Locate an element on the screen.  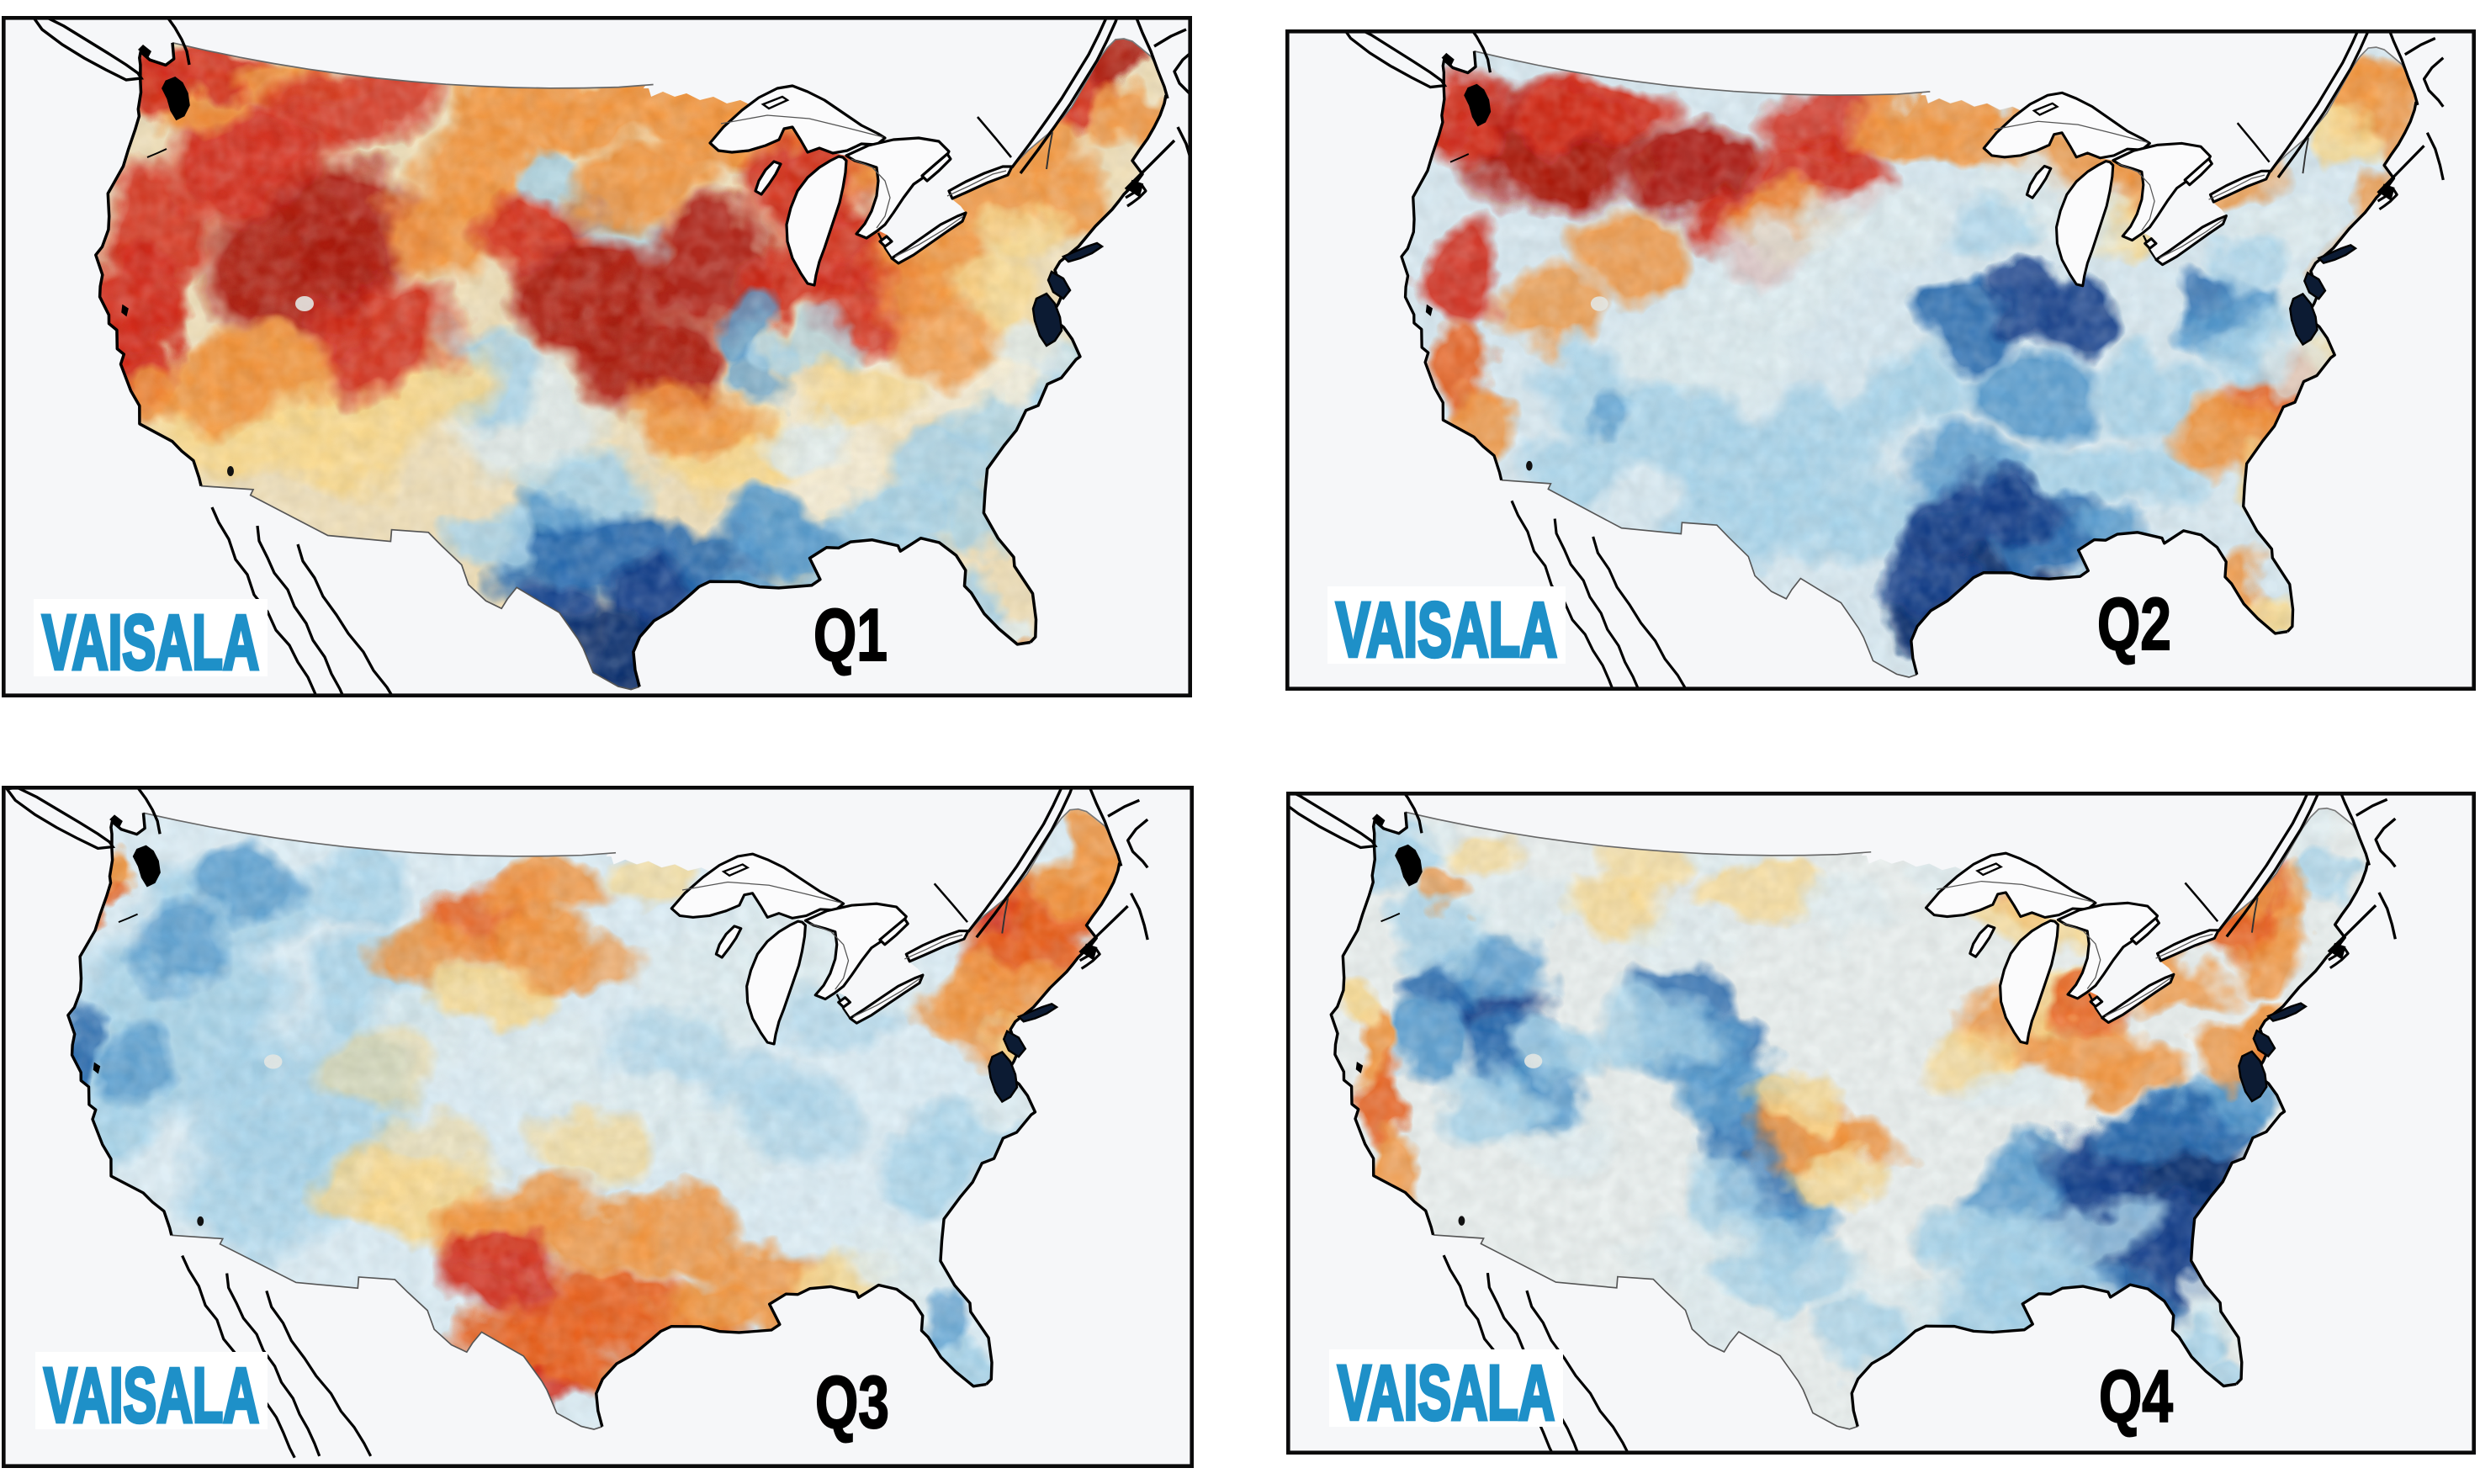
svg-text: Q1 is located at coordinates (850, 634).